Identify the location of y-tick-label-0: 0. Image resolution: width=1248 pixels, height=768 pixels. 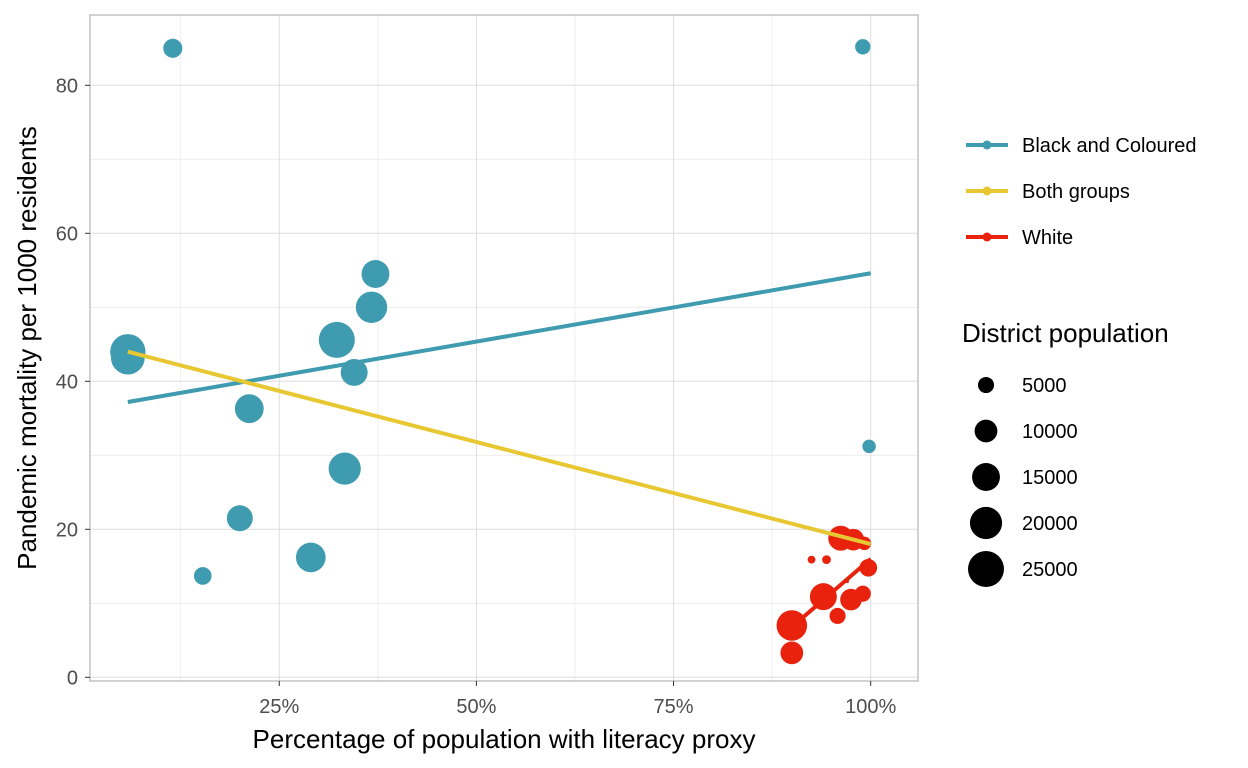
(72, 678).